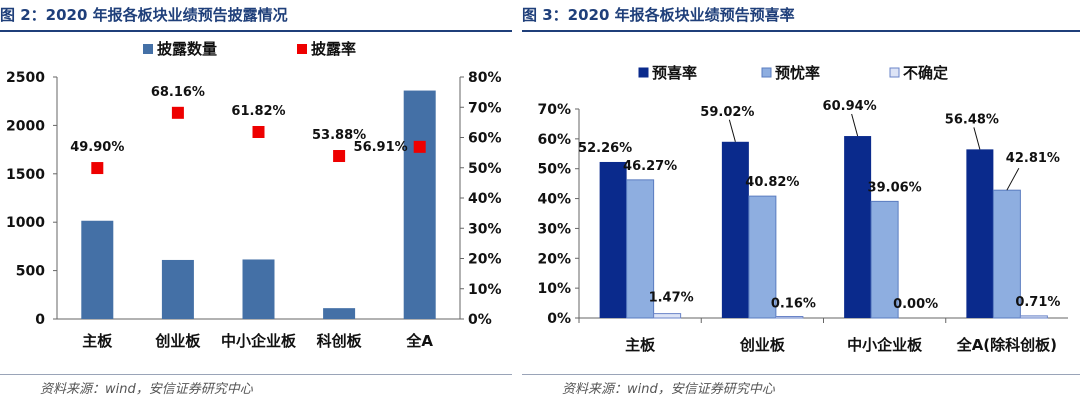 This screenshot has height=407, width=1080. What do you see at coordinates (258, 111) in the screenshot?
I see `rate-label: 61.82%` at bounding box center [258, 111].